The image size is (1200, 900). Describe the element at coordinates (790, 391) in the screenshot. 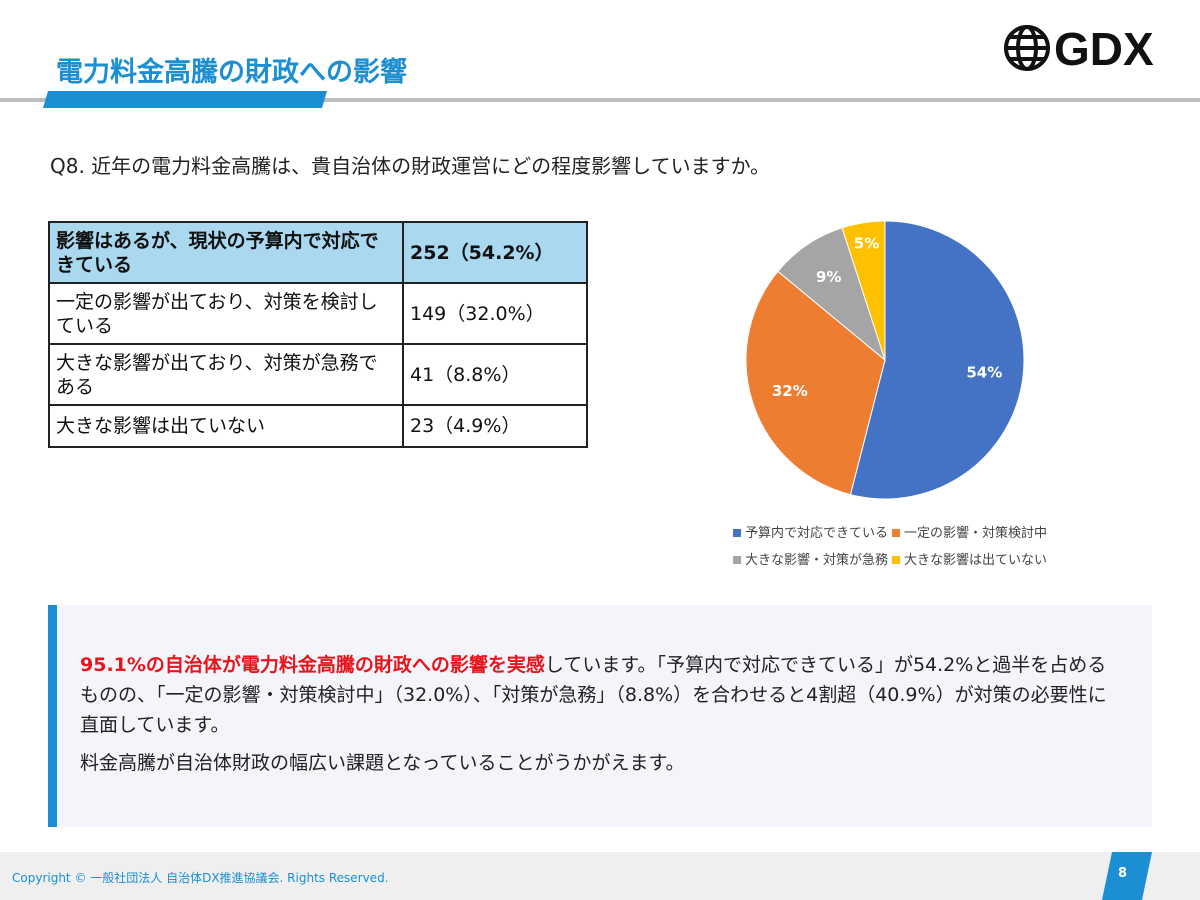

I see `data-label: 32%` at that location.